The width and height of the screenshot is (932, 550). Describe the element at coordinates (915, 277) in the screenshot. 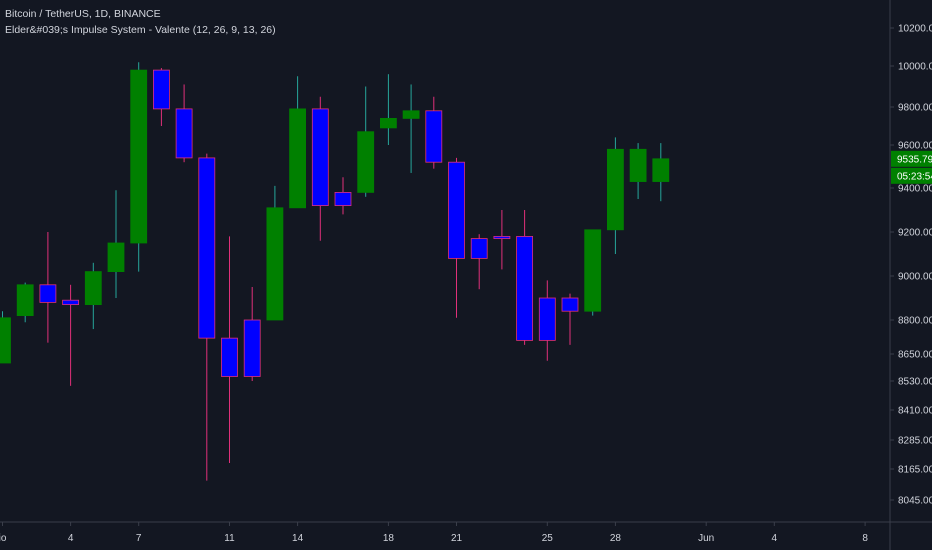

I see `y-tick-label: 9000.00` at that location.